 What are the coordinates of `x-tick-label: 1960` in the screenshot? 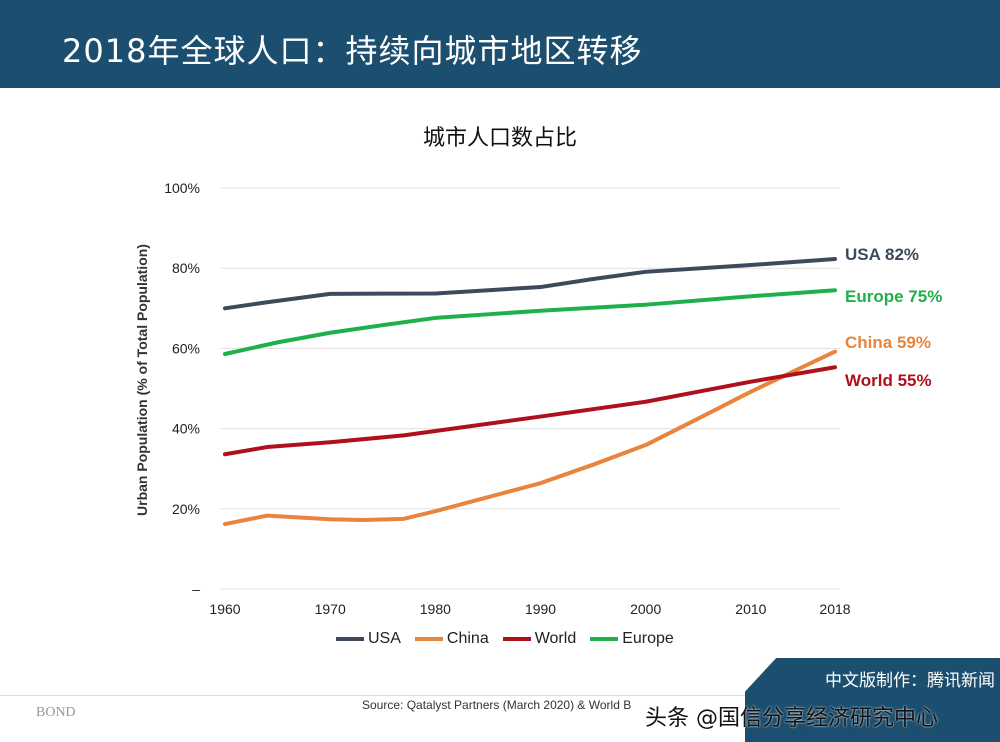 It's located at (224, 609).